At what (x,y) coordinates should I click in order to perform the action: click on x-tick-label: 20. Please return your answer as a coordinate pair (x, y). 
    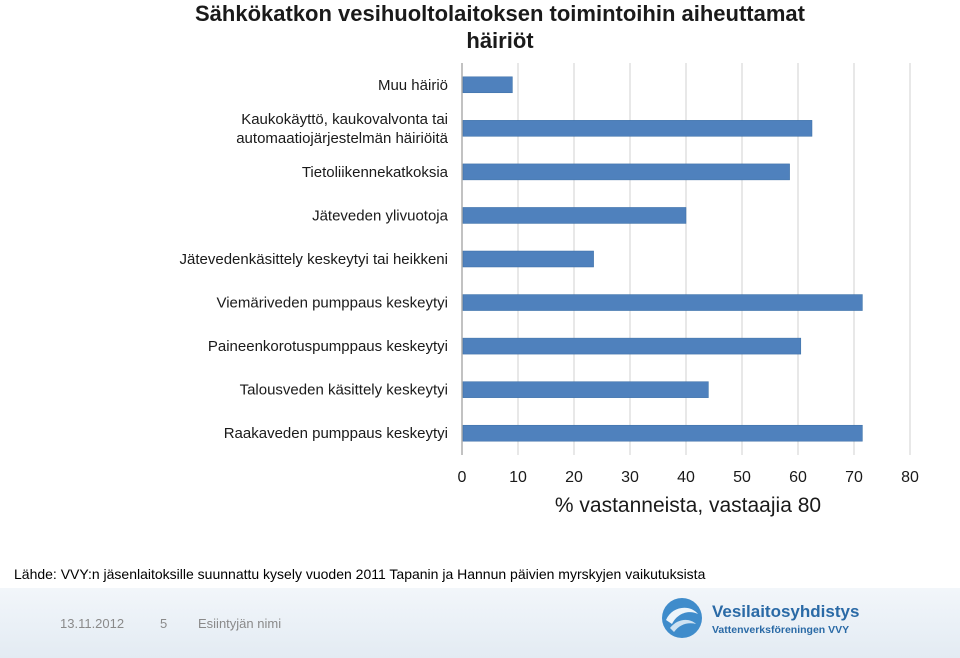
    Looking at the image, I should click on (574, 477).